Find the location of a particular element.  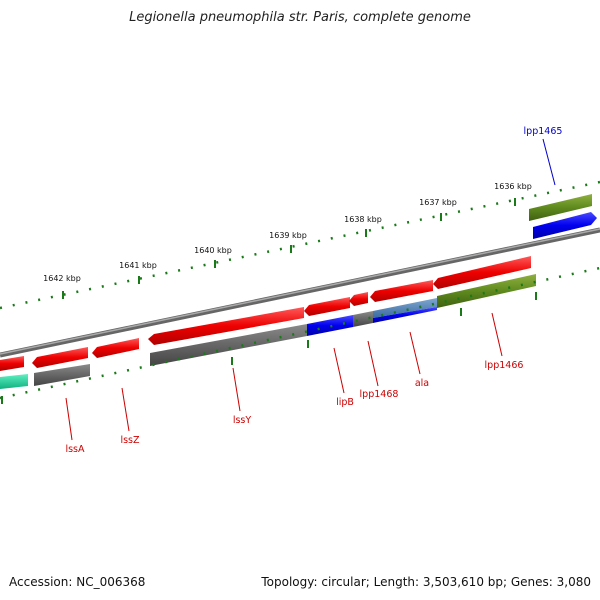

gene-label: lpp1468 is located at coordinates (379, 394).